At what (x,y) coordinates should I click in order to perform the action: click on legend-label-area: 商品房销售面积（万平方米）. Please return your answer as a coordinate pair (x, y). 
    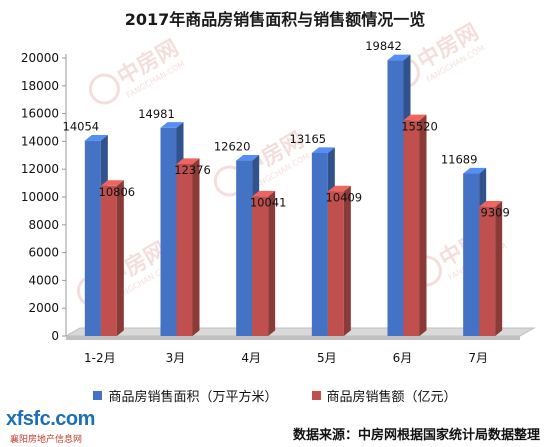
    Looking at the image, I should click on (193, 397).